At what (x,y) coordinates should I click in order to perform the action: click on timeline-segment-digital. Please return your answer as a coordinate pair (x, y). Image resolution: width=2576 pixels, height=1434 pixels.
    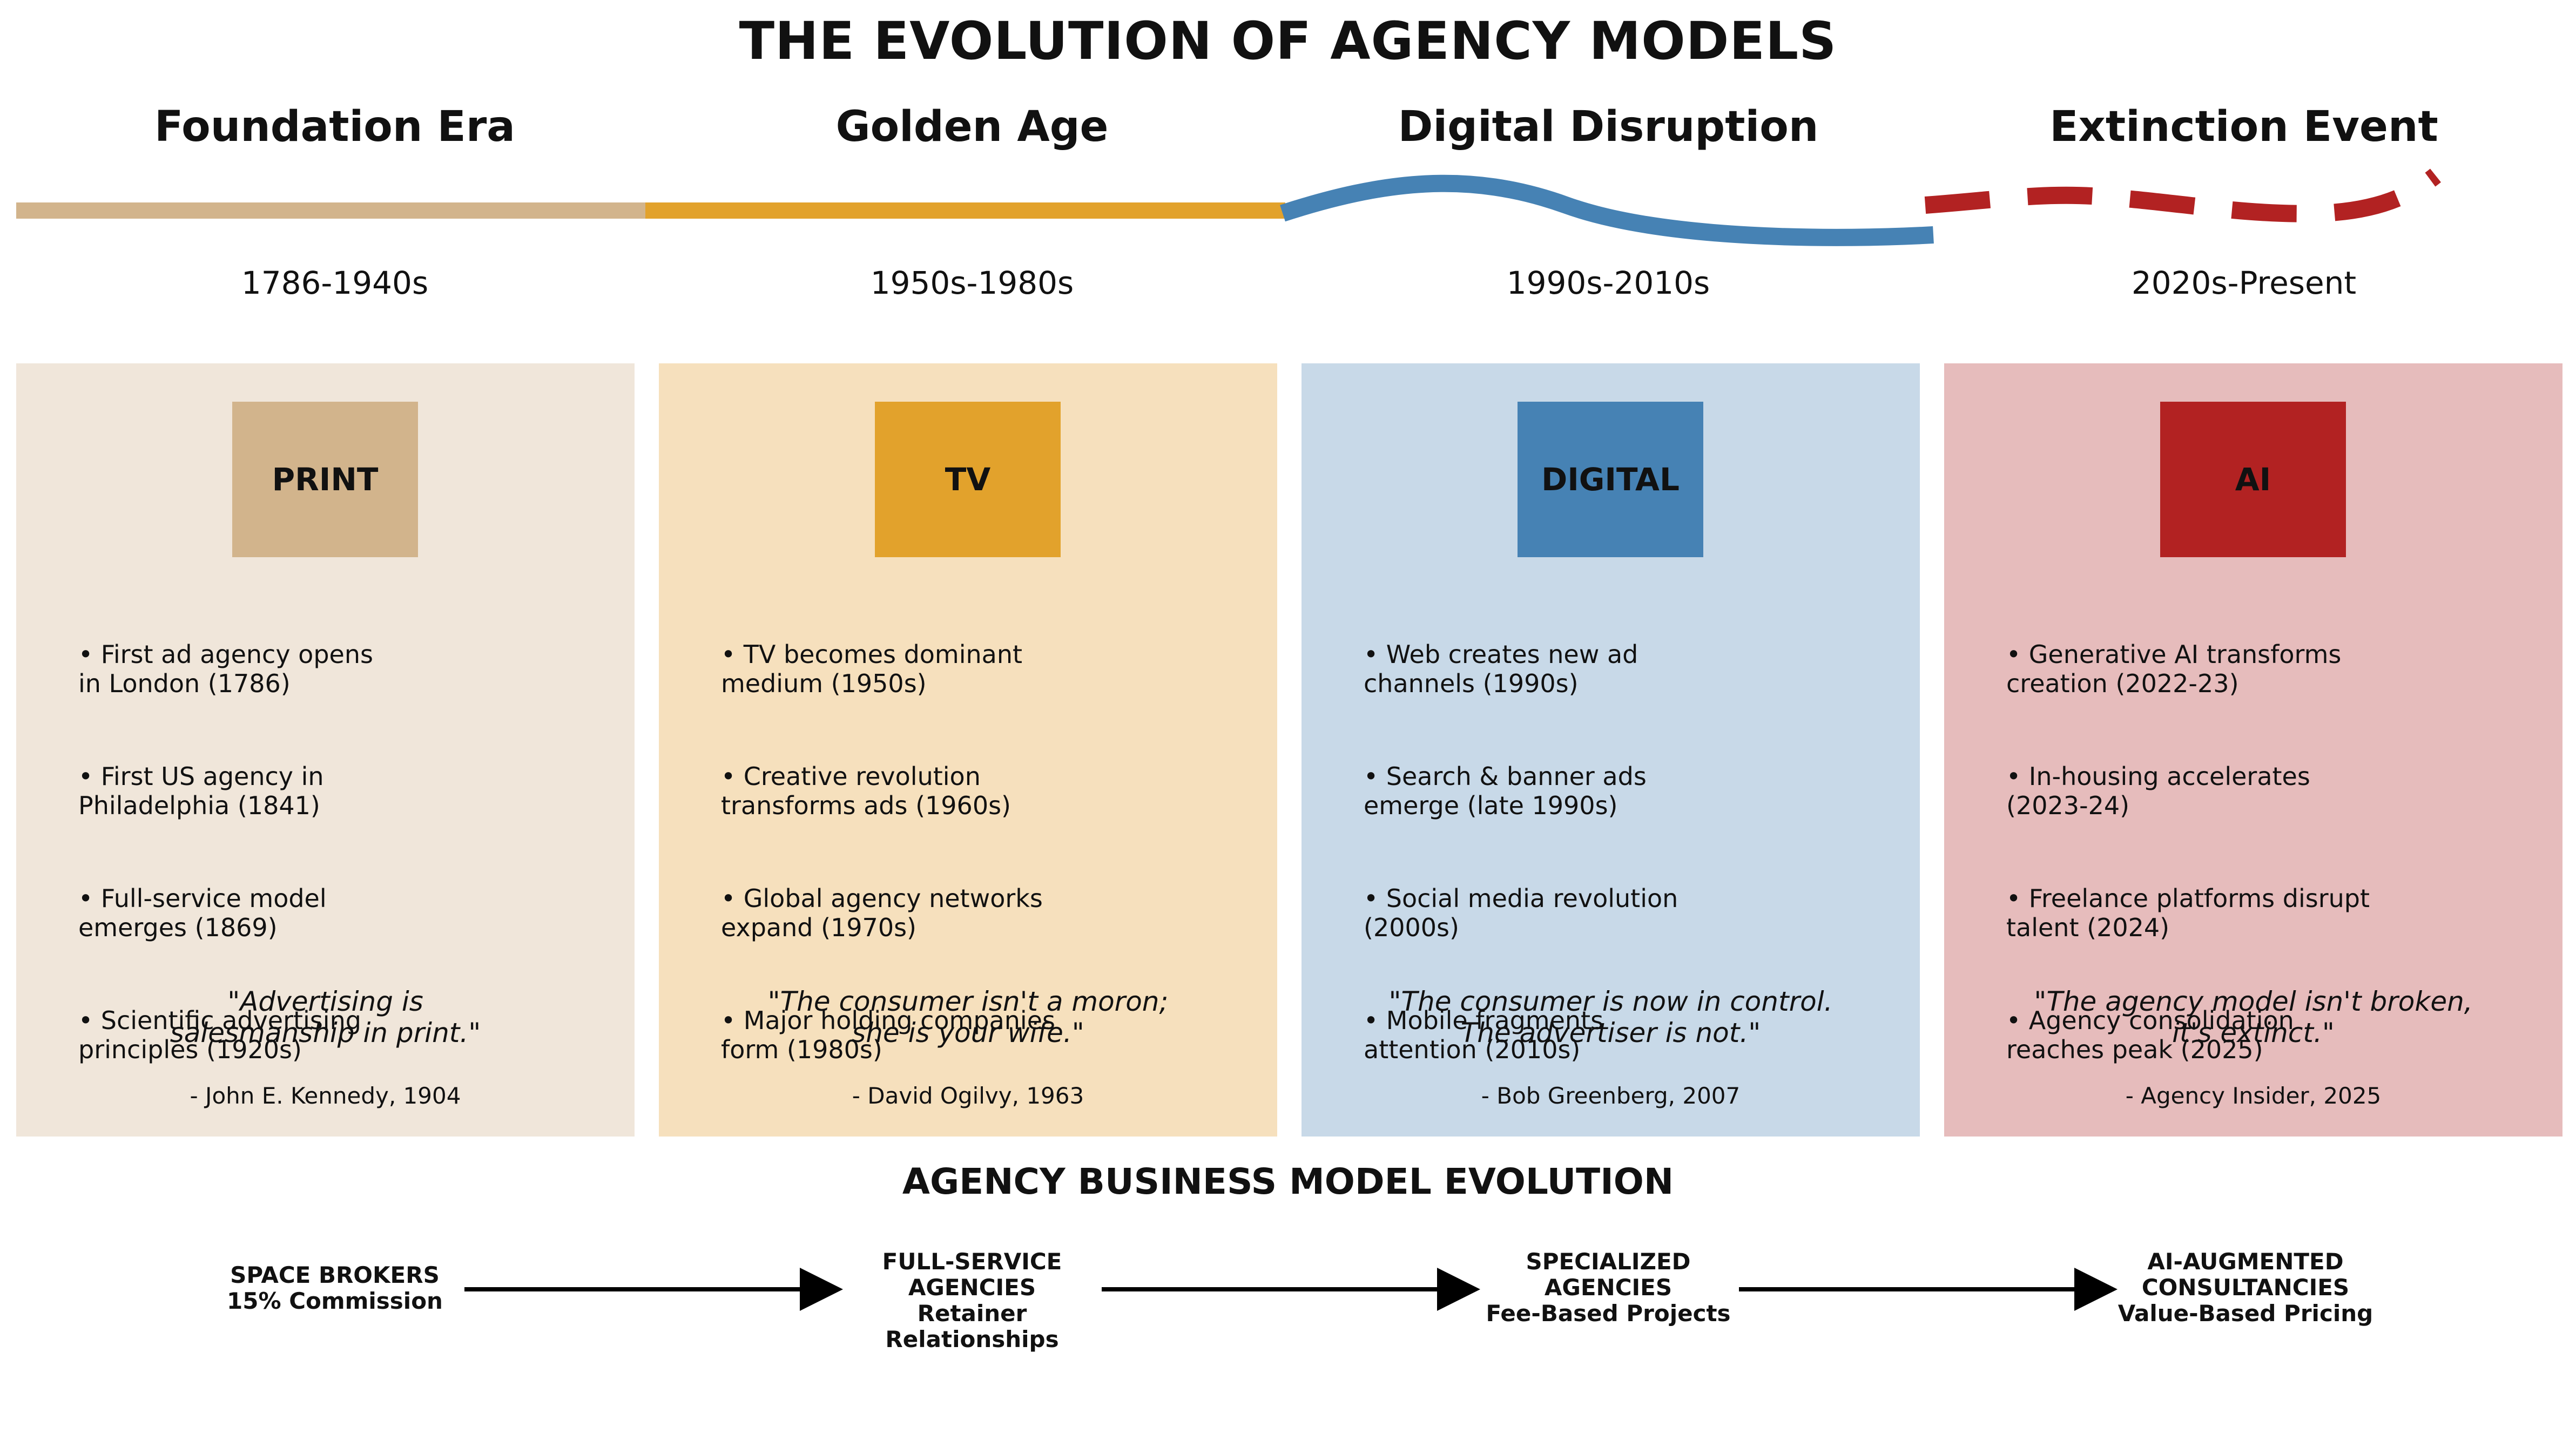
    Looking at the image, I should click on (1607, 210).